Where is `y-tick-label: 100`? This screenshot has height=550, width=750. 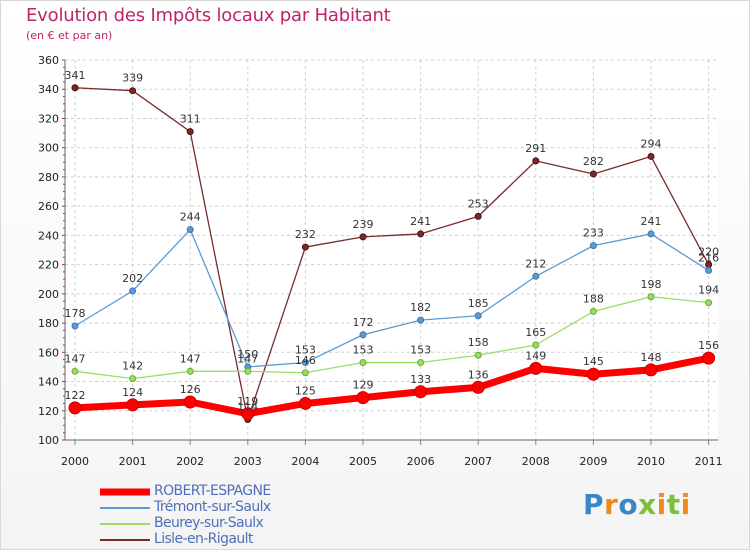 y-tick-label: 100 is located at coordinates (48, 440).